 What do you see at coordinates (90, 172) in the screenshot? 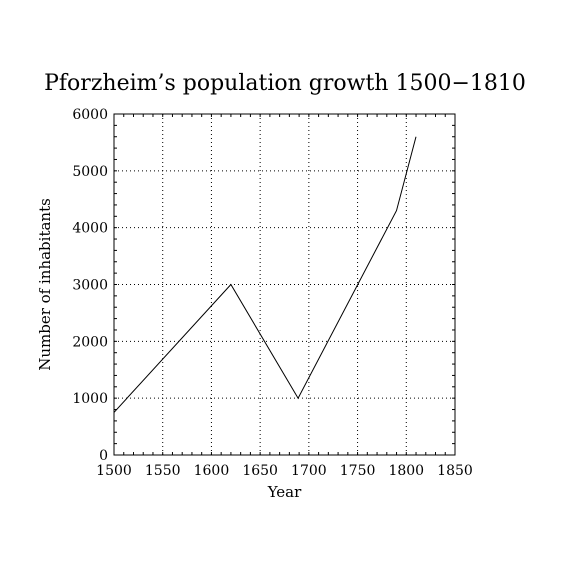
I see `y-tick-label-5000: 5000` at bounding box center [90, 172].